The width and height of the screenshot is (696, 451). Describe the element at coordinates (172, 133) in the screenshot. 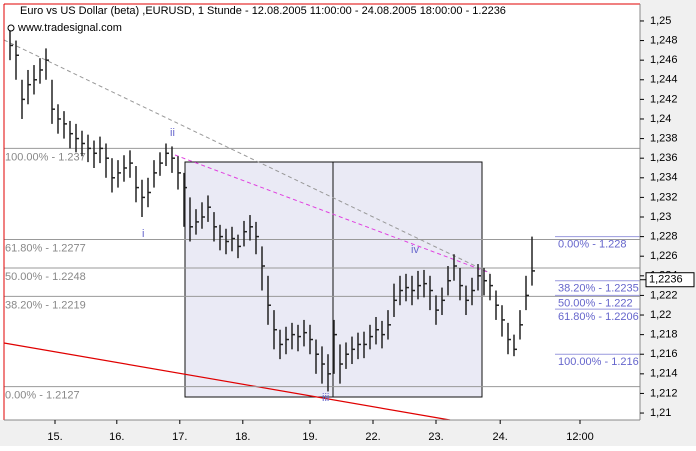

I see `wave-label: ii` at that location.